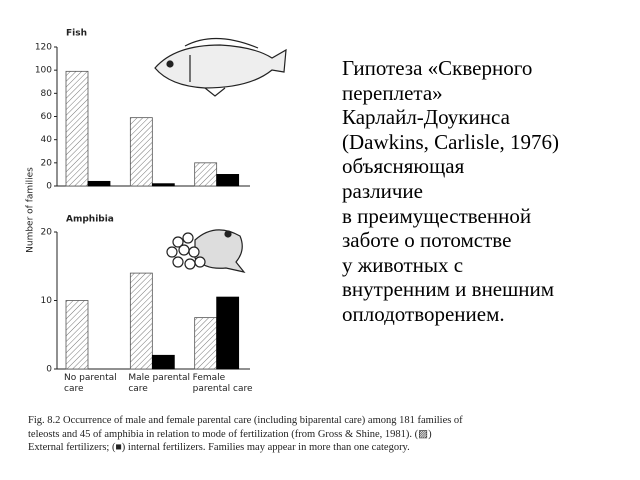  I want to click on x-tick-label: No parental care, so click(90, 383).